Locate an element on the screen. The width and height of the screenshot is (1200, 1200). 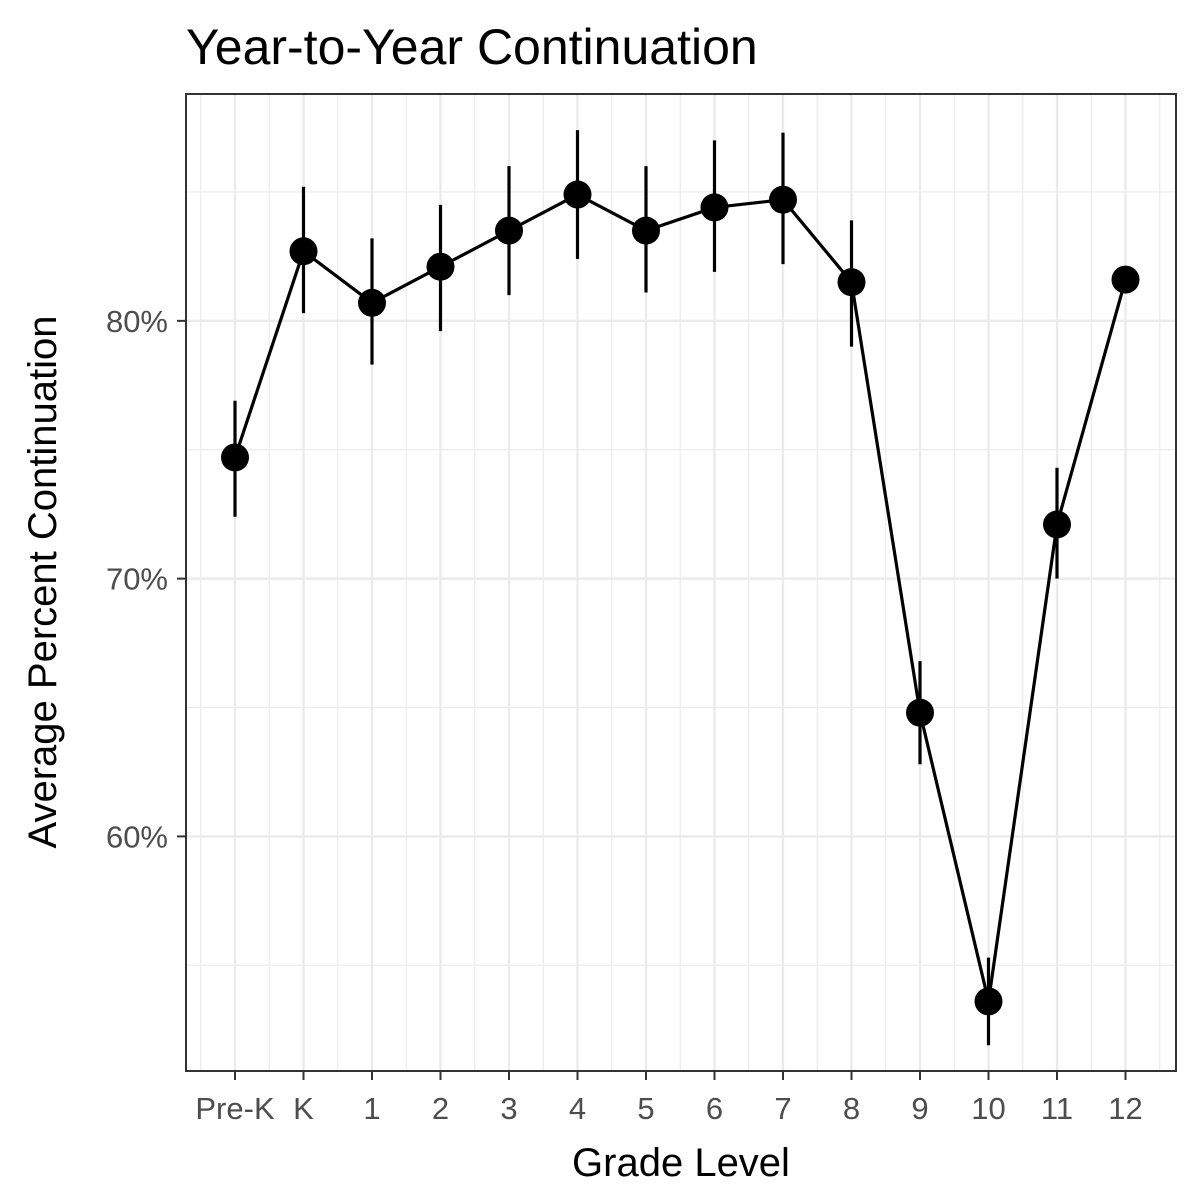
x-tick-label: 7 is located at coordinates (782, 1108).